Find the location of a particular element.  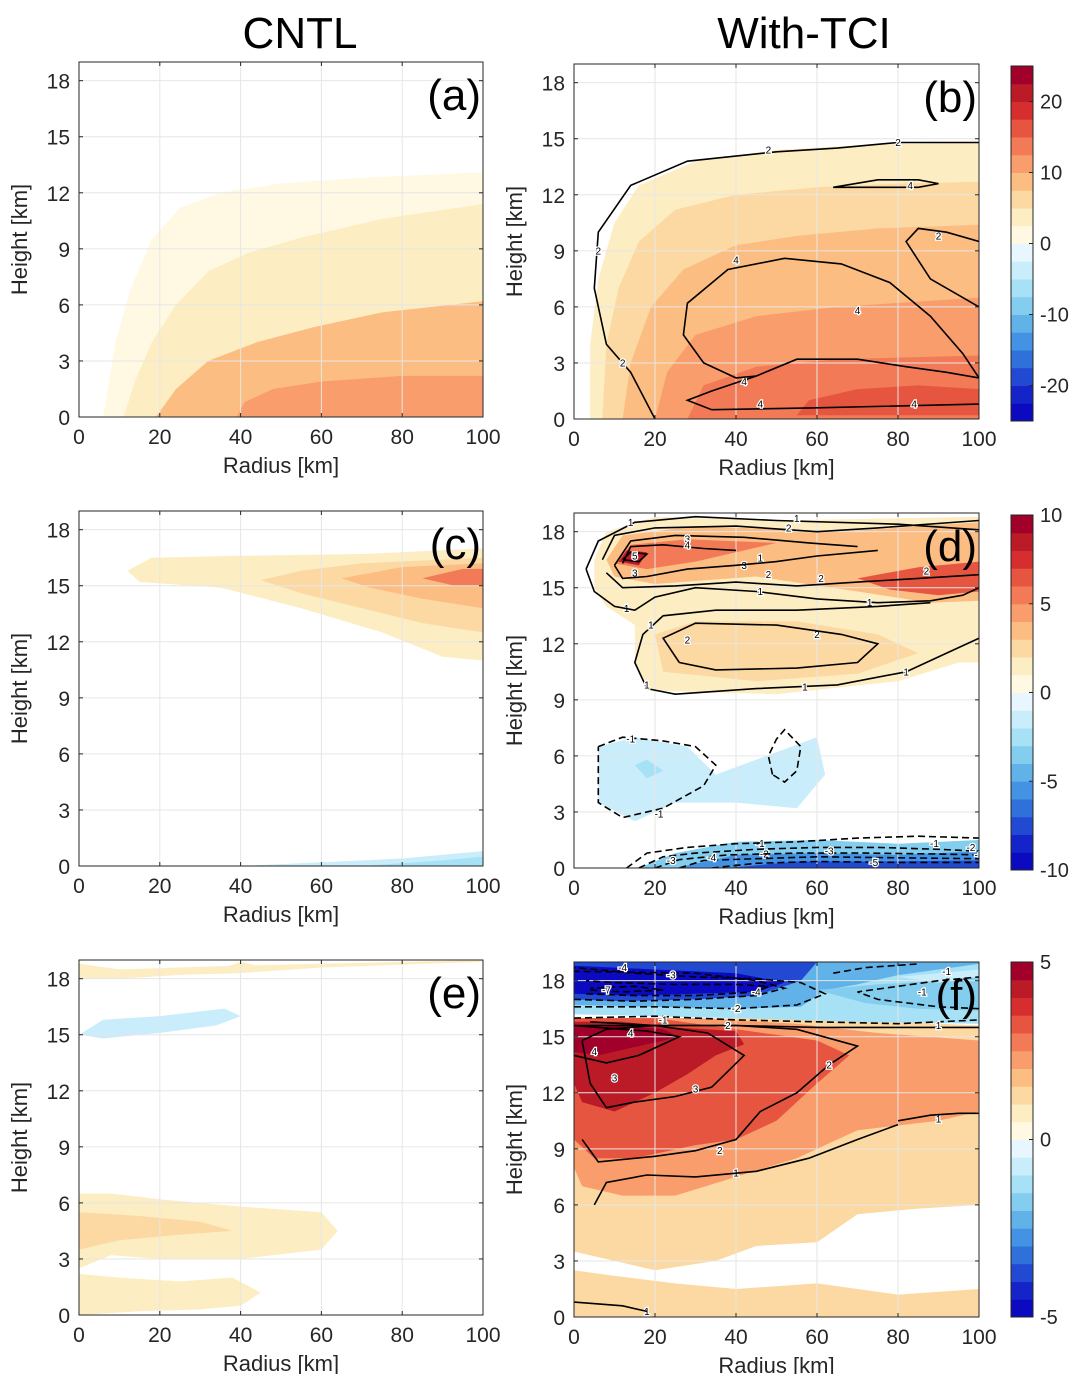

y-tick-label: 0 is located at coordinates (64, 418).